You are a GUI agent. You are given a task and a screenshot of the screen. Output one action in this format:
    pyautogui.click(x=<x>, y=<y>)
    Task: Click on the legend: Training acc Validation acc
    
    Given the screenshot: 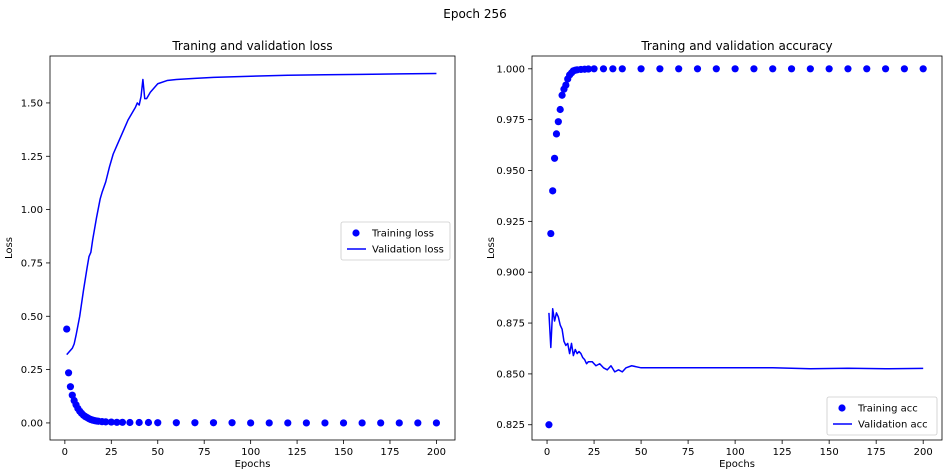 What is the action you would take?
    pyautogui.click(x=882, y=416)
    